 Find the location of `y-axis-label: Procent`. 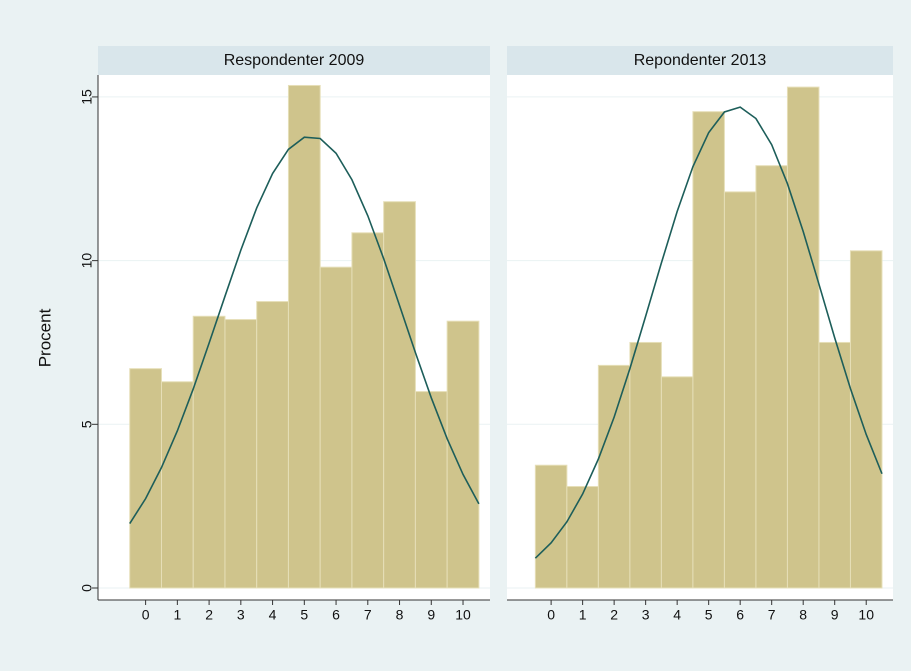

y-axis-label: Procent is located at coordinates (44, 337).